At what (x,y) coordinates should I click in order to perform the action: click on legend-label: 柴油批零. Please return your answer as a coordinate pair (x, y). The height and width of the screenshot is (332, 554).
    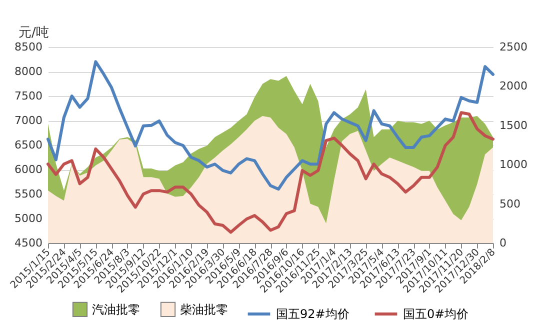
    Looking at the image, I should click on (204, 309).